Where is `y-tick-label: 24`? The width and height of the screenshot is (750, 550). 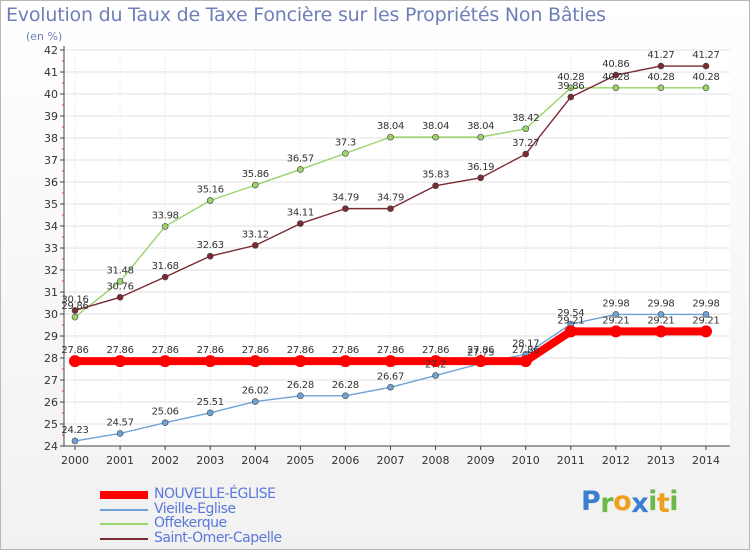
y-tick-label: 24 is located at coordinates (51, 446).